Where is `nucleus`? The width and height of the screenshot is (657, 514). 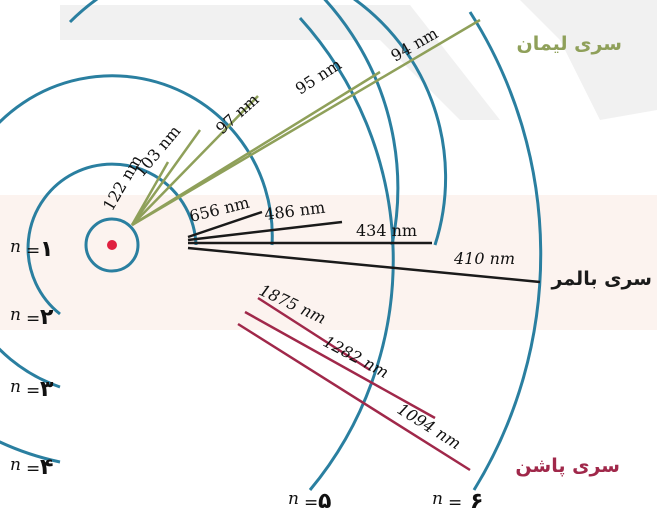 nucleus is located at coordinates (112, 245).